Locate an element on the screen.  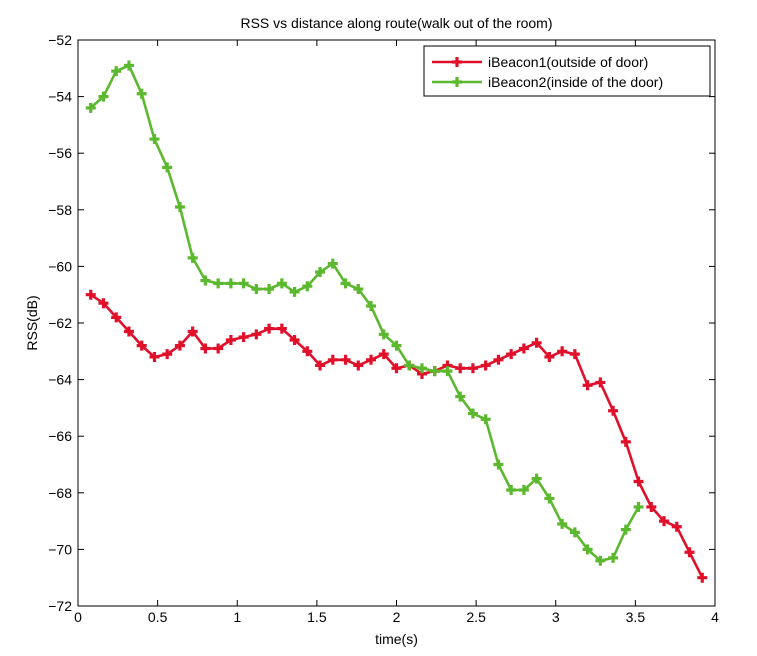
x-axis-label: time(s) is located at coordinates (396, 639).